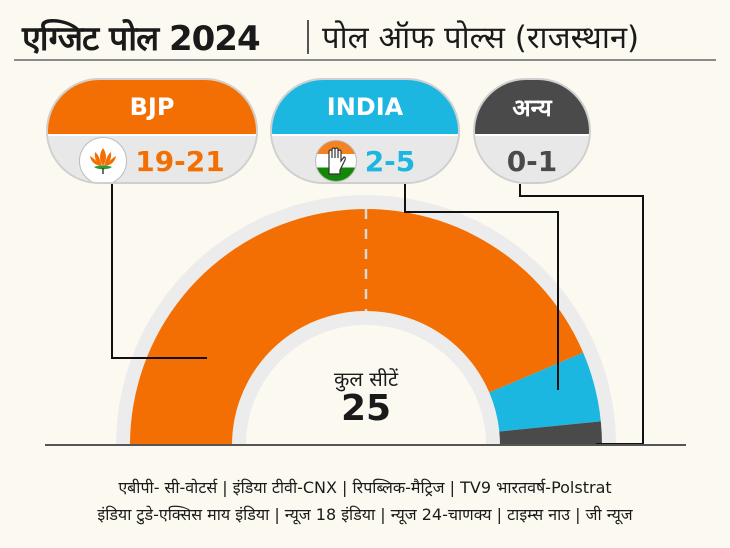 This screenshot has width=730, height=548. I want to click on bjp-leader-line, so click(159, 271).